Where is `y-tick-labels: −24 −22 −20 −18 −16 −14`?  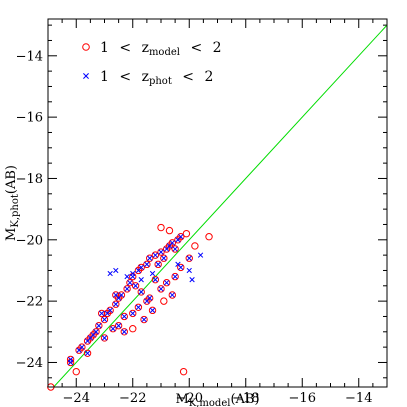 y-tick-labels: −24 −22 −20 −18 −16 −14 is located at coordinates (29, 210).